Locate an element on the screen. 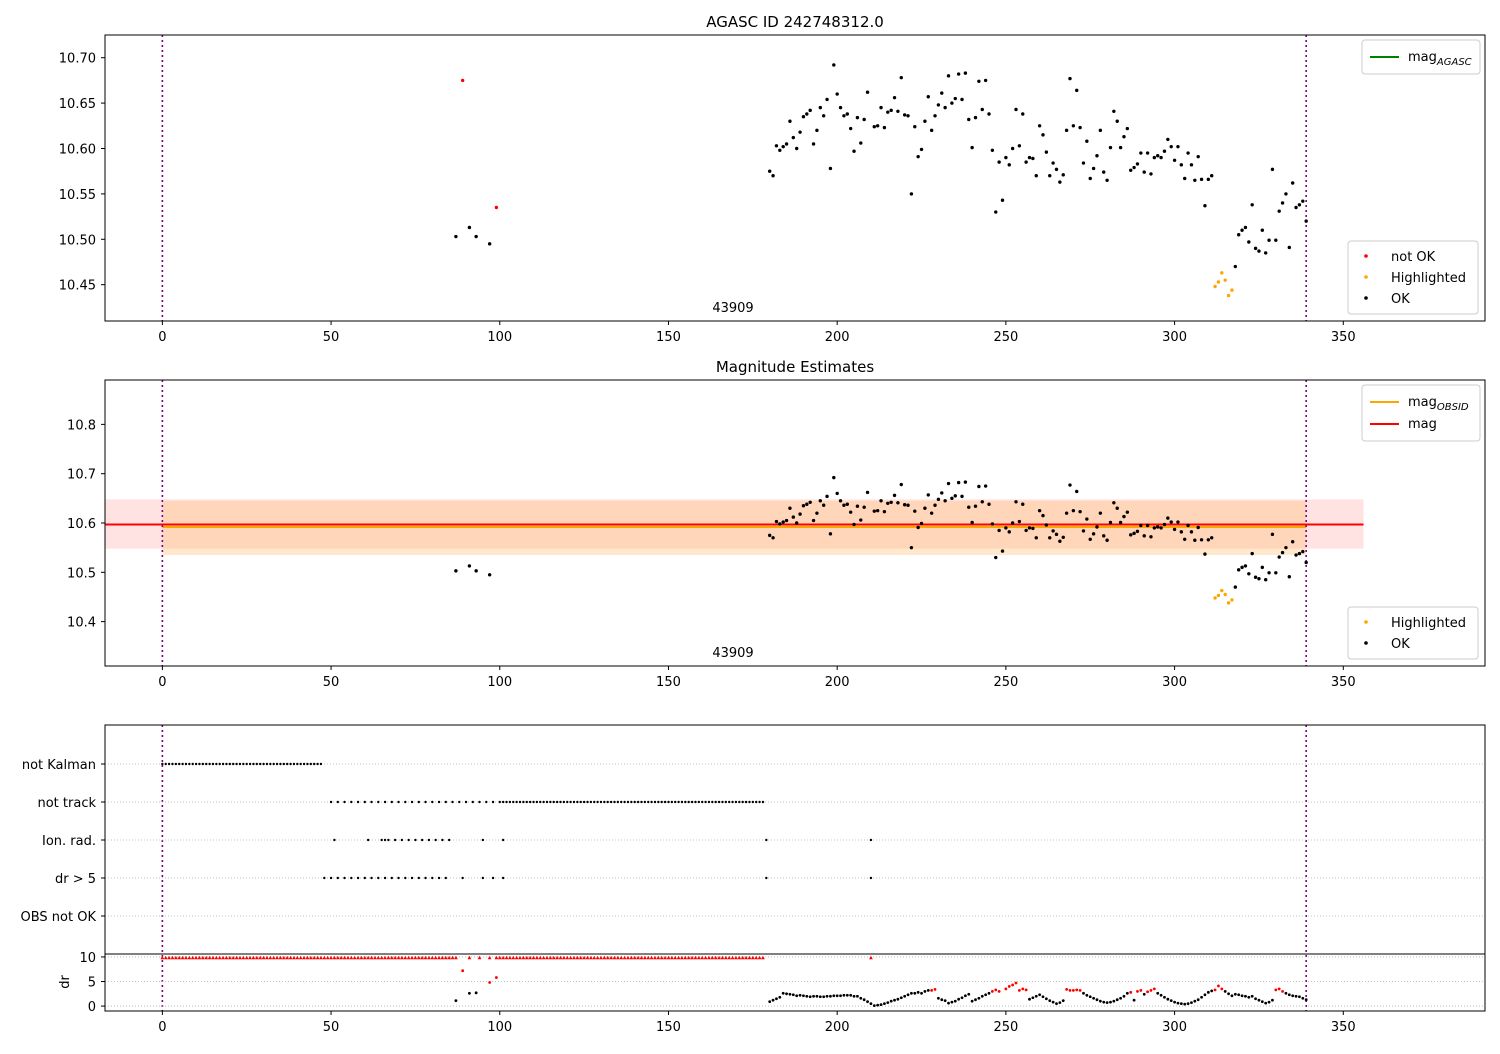  panel-magnitude-title: Magnitude Estimates is located at coordinates (795, 367).